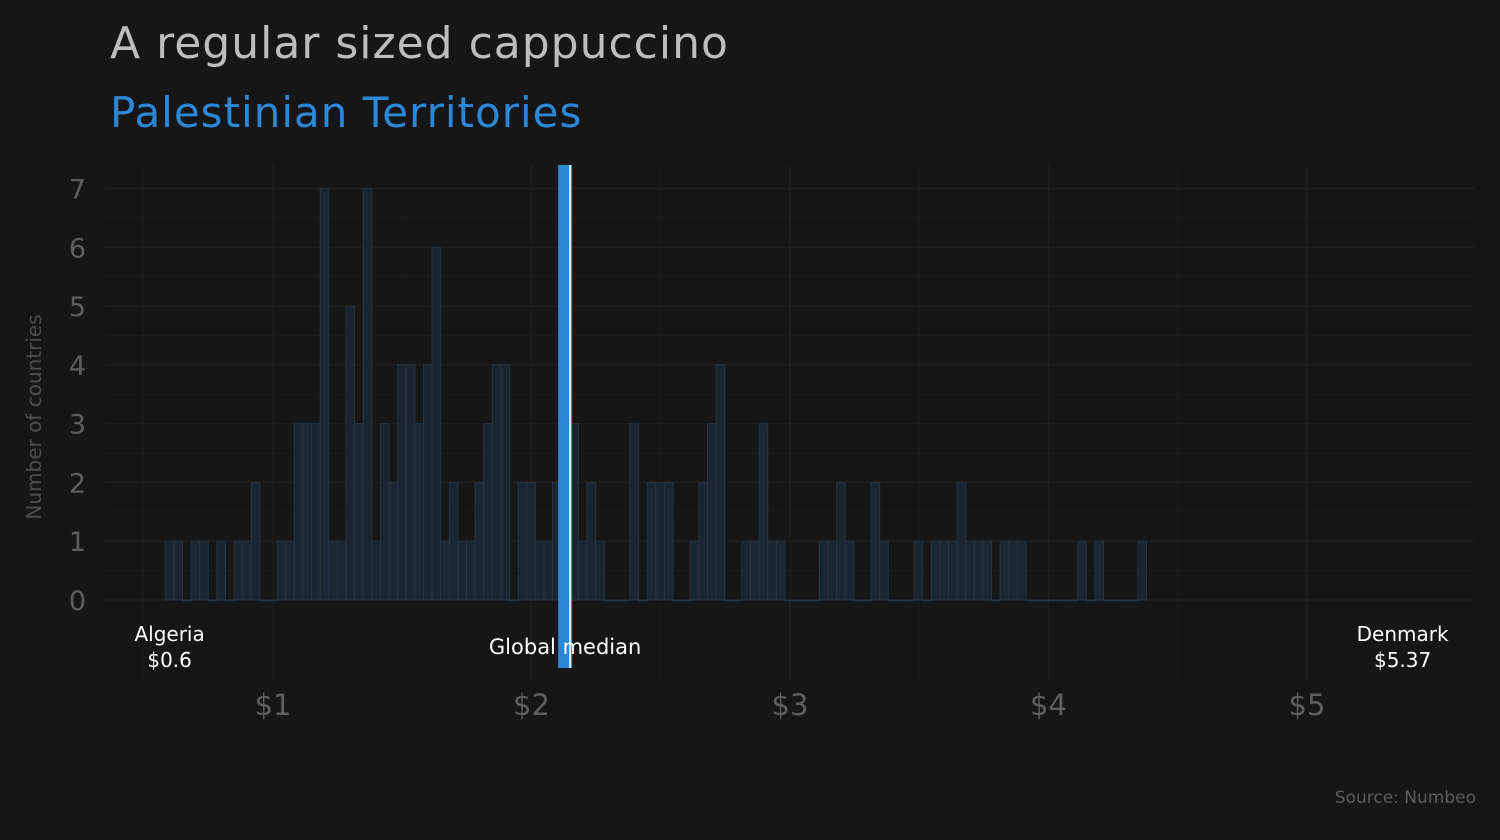  What do you see at coordinates (1403, 634) in the screenshot?
I see `annotation-label: Denmark` at bounding box center [1403, 634].